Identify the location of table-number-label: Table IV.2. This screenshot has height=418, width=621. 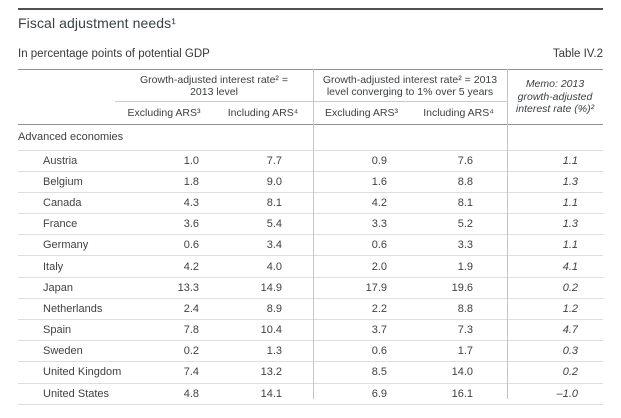
(577, 54).